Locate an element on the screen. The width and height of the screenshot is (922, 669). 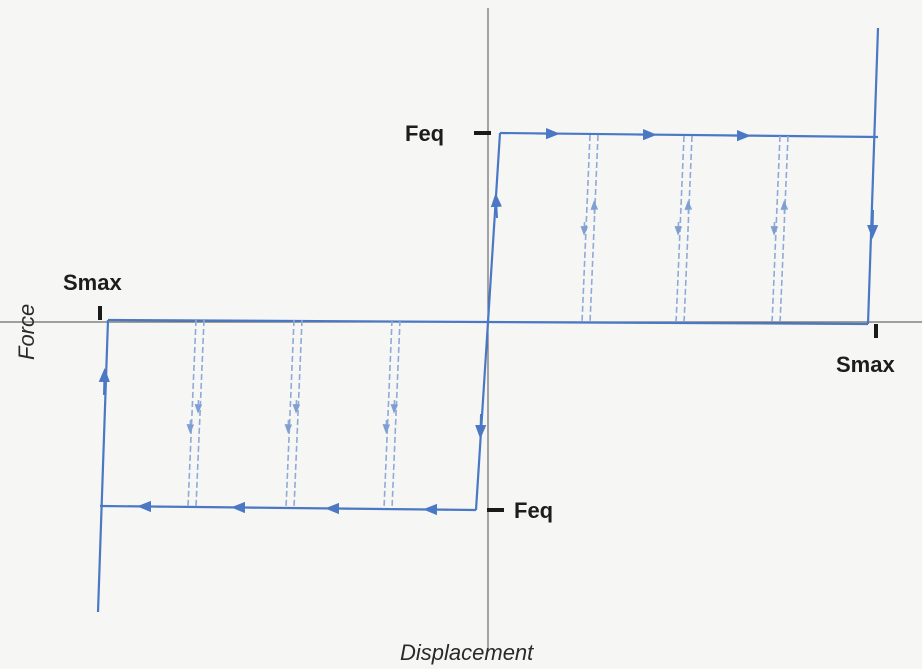
right-unload is located at coordinates (873, 176).